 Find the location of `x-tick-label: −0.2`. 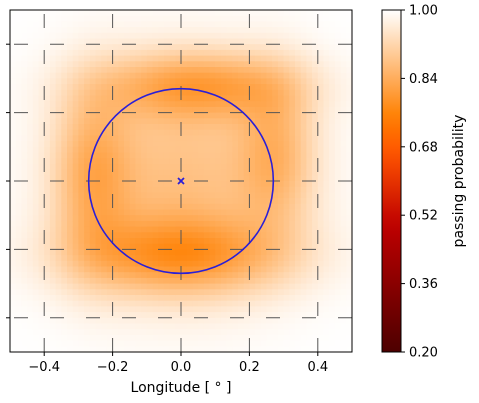

x-tick-label: −0.2 is located at coordinates (113, 367).